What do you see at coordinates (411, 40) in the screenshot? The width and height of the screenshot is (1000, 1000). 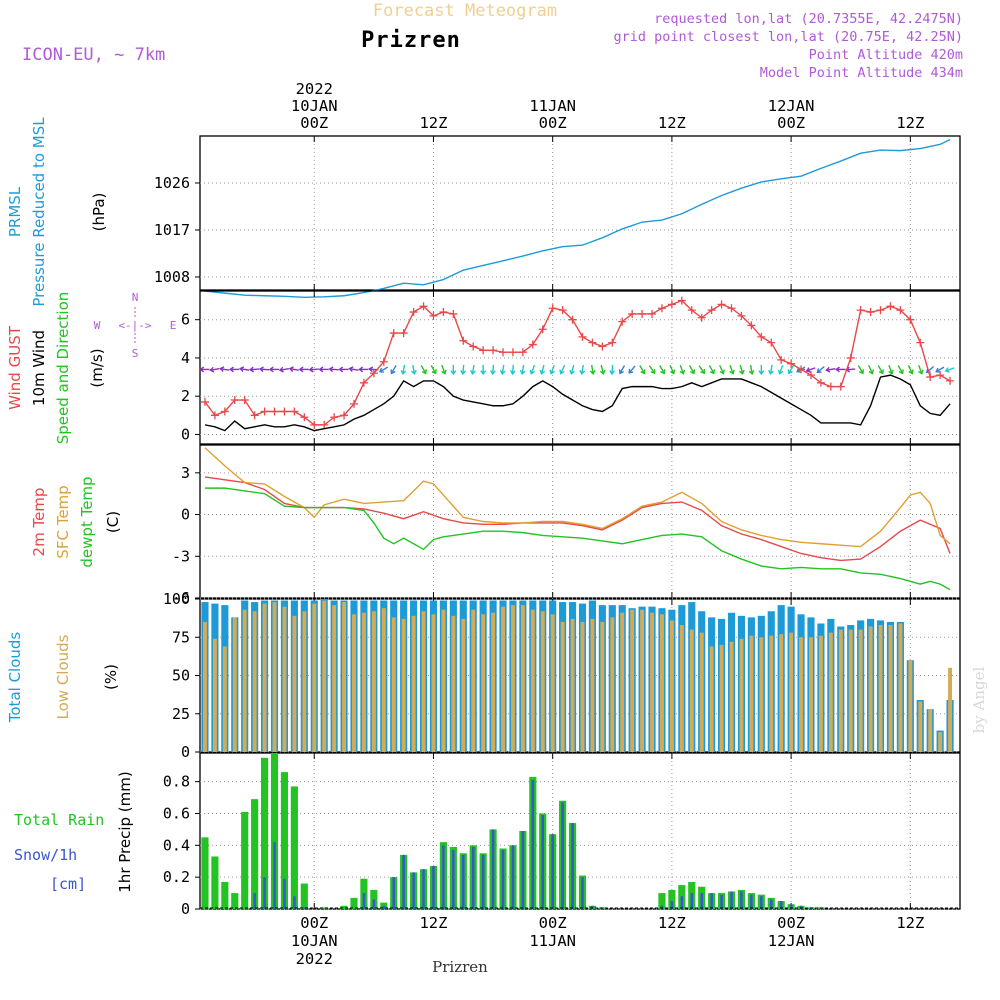 I see `station-name: Prizren` at bounding box center [411, 40].